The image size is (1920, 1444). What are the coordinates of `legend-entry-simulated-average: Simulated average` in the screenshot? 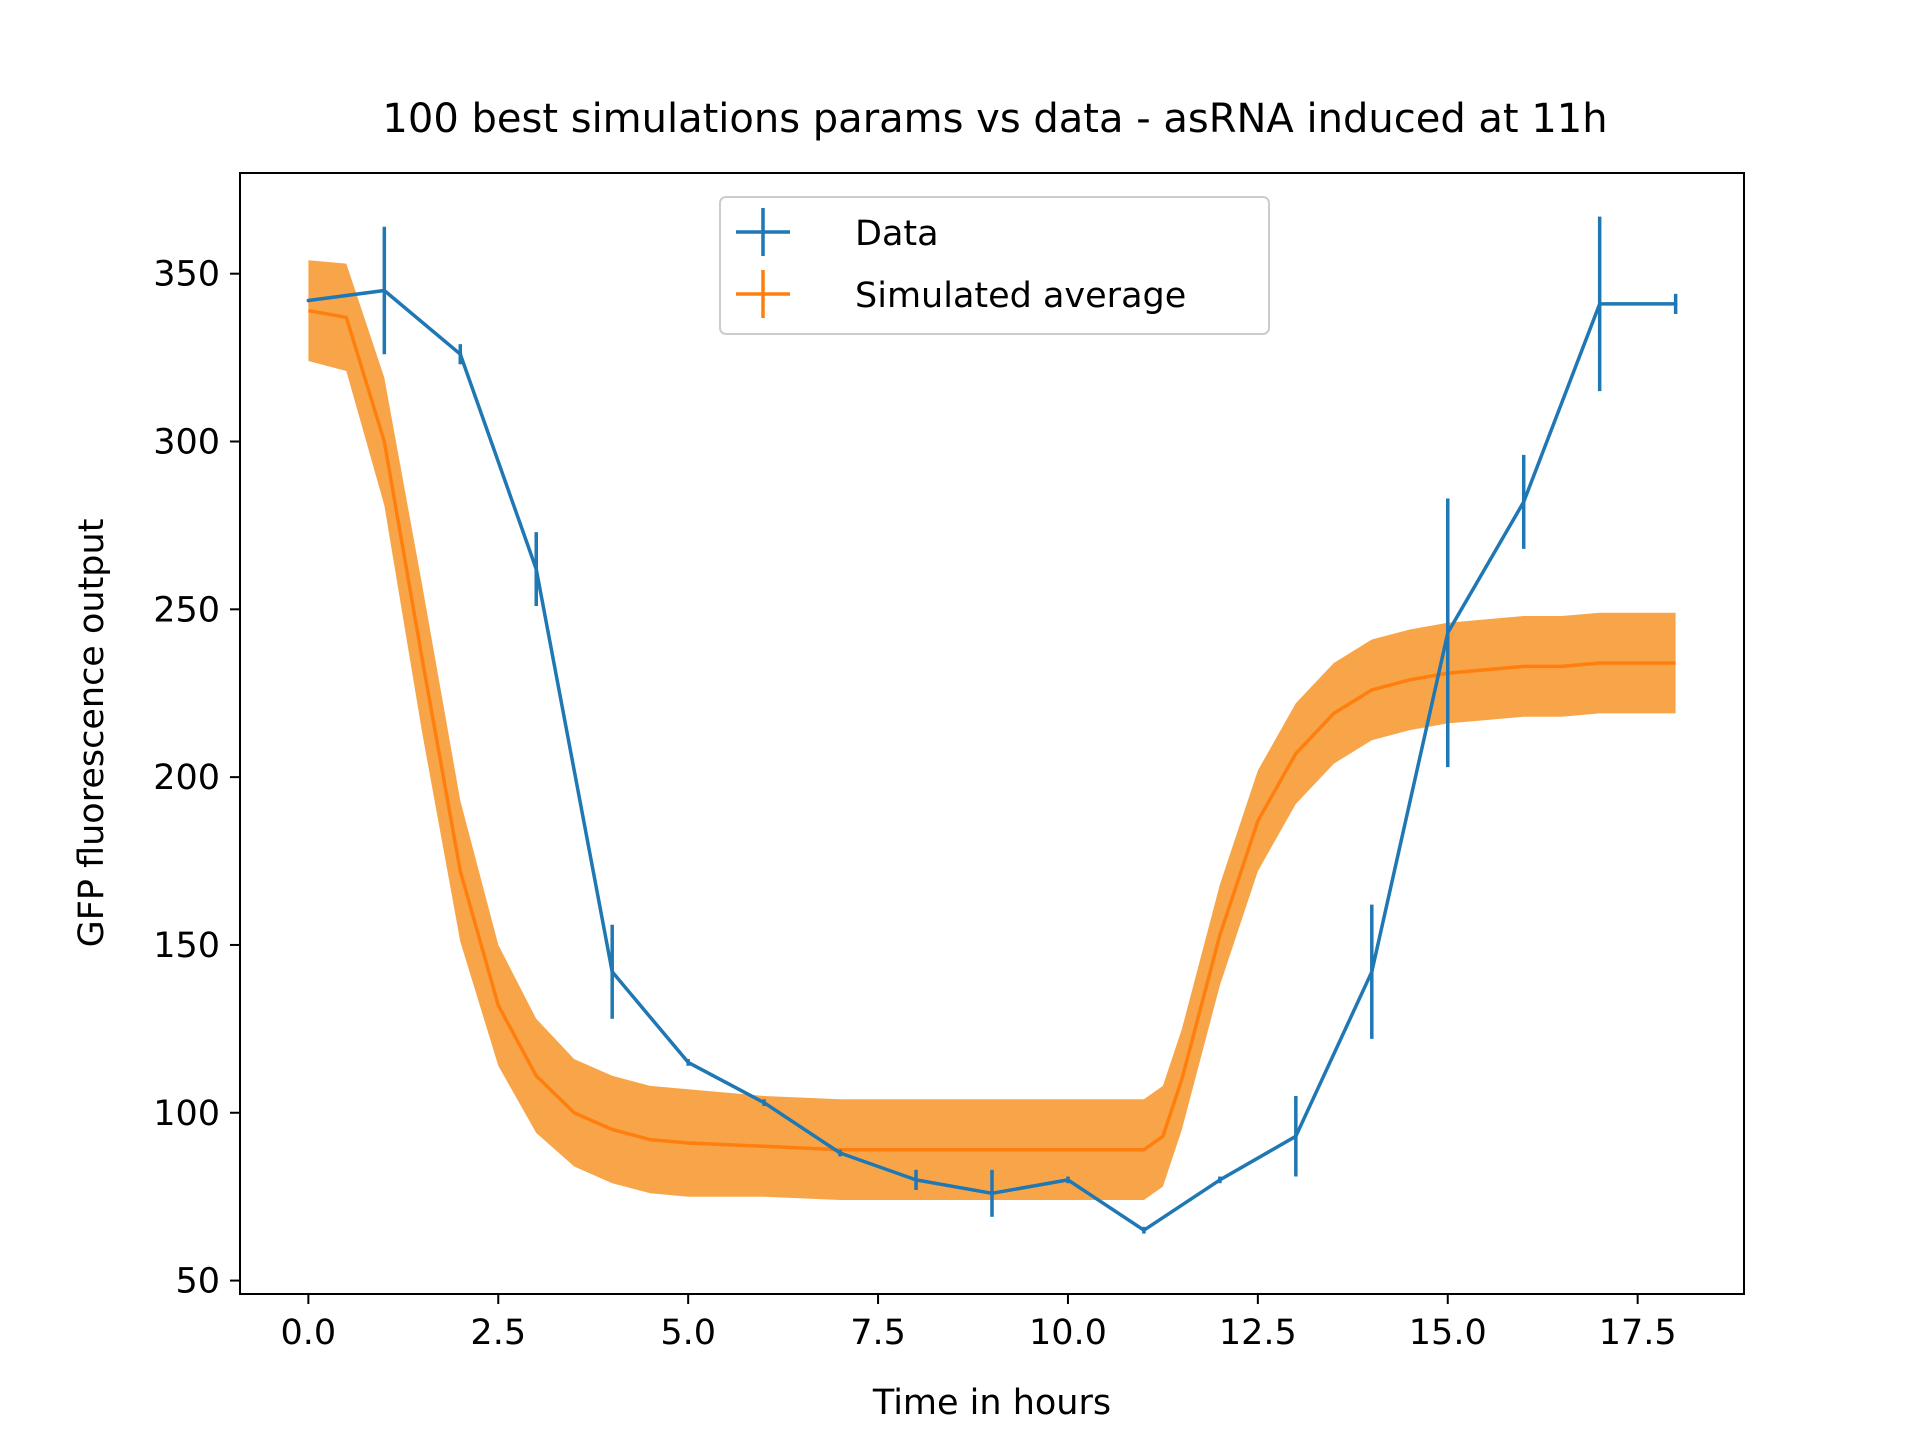 It's located at (961, 294).